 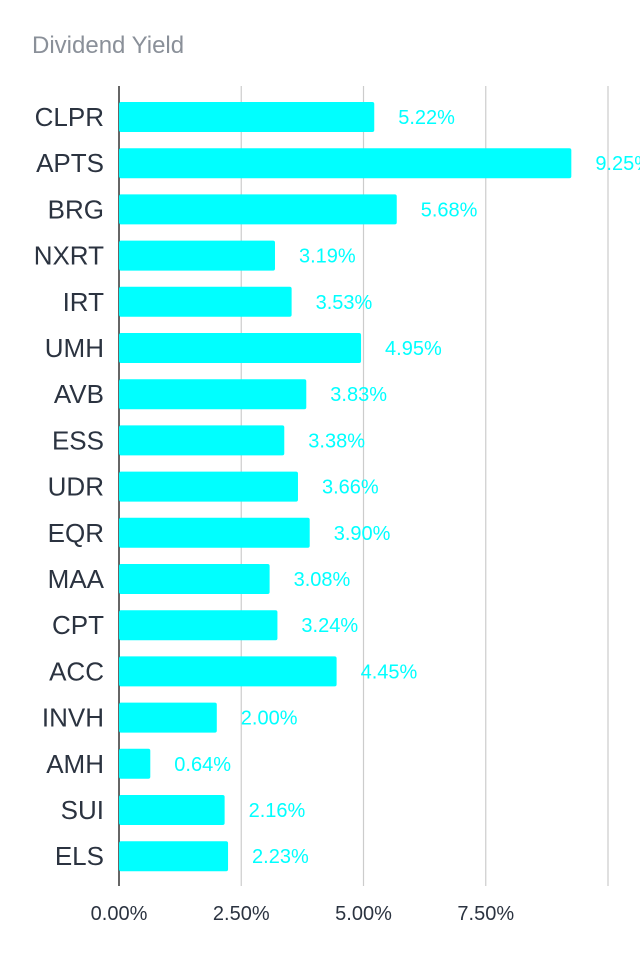 What do you see at coordinates (413, 349) in the screenshot?
I see `value-label: 4.95%` at bounding box center [413, 349].